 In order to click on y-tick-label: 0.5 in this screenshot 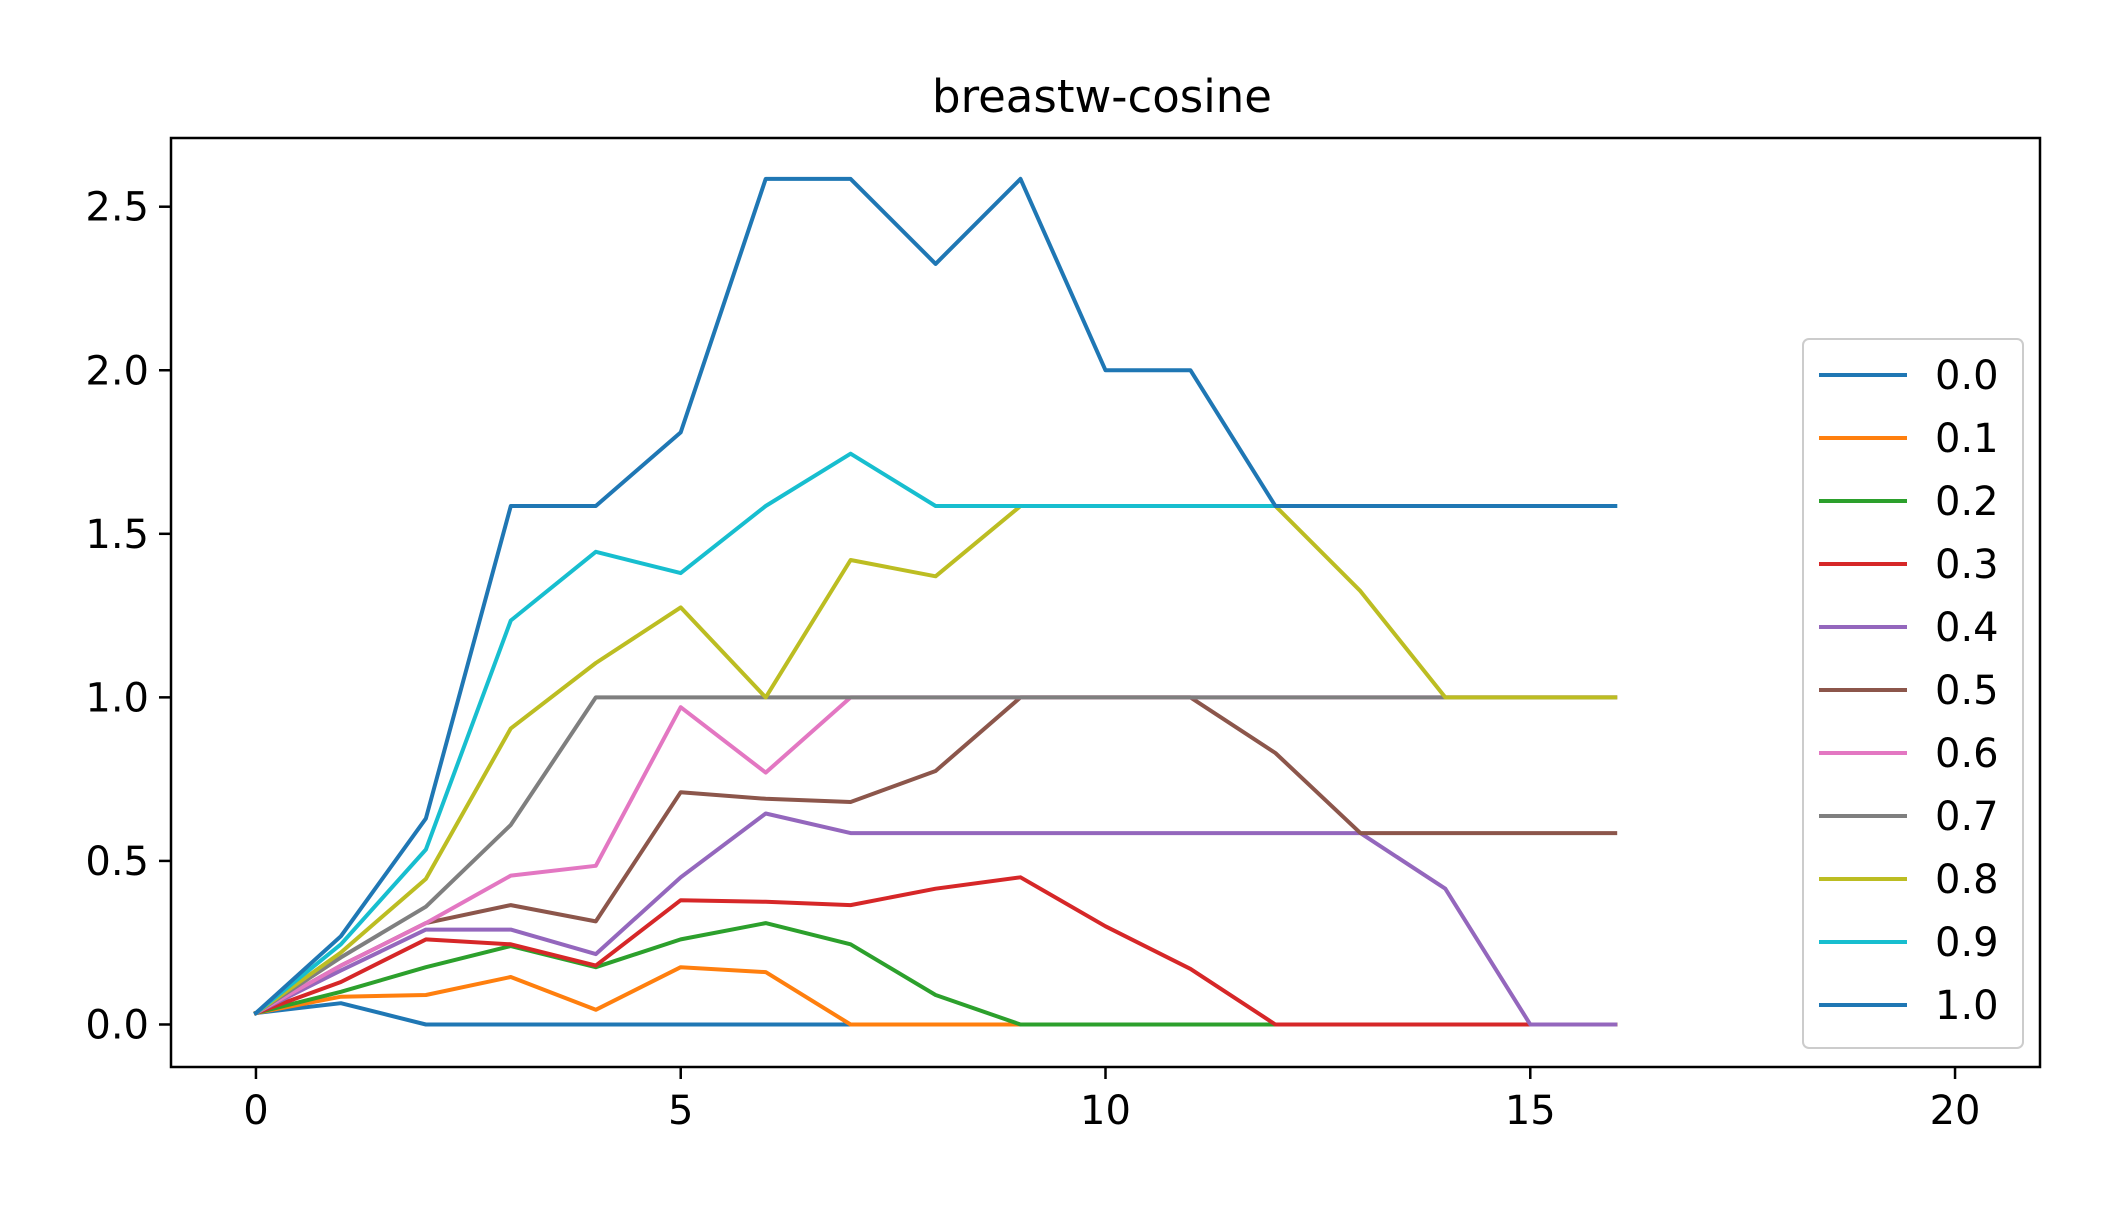, I will do `click(117, 862)`.